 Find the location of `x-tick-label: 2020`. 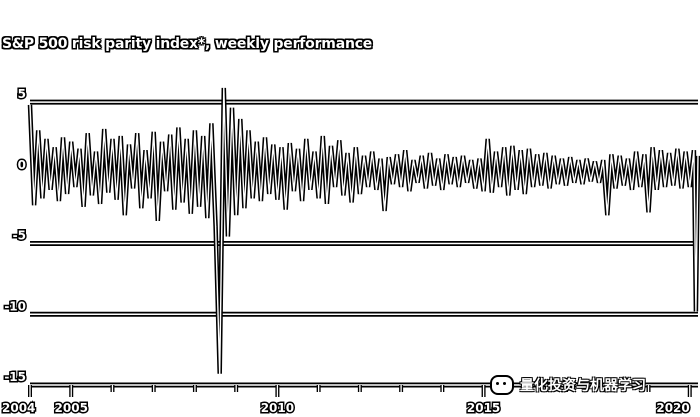

x-tick-label: 2020 is located at coordinates (672, 408).